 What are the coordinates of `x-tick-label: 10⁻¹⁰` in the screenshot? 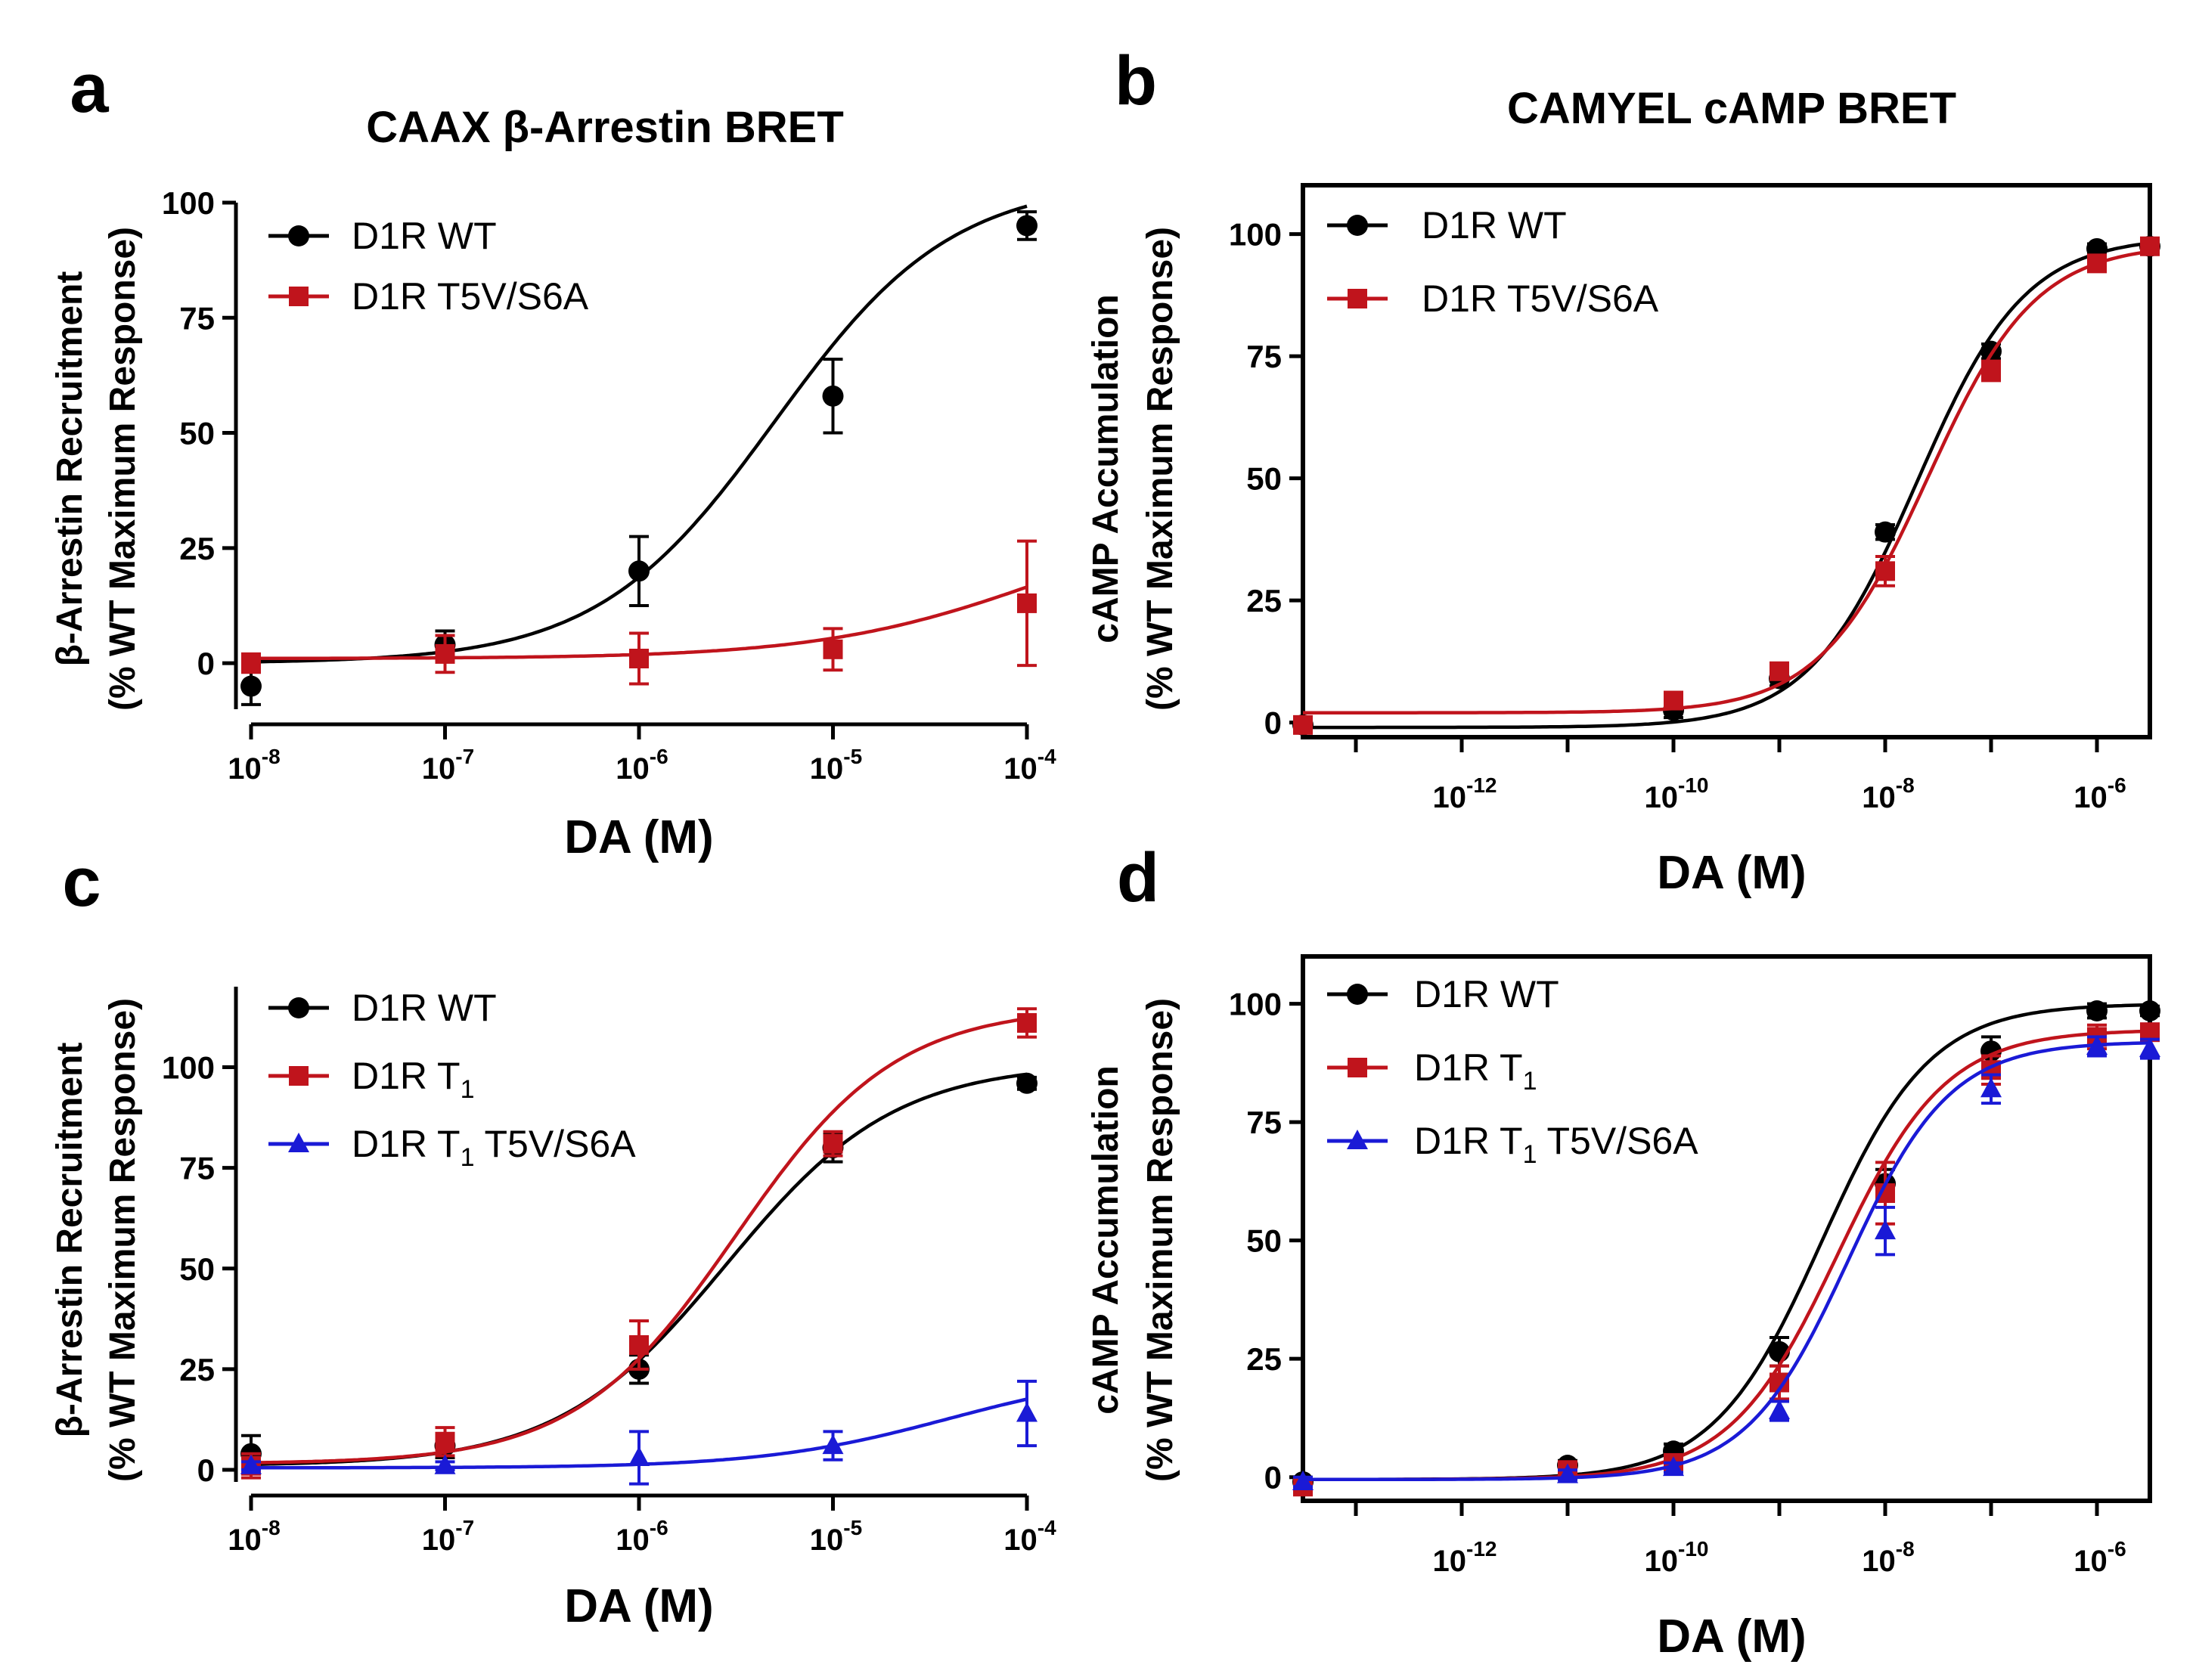 It's located at (1677, 1557).